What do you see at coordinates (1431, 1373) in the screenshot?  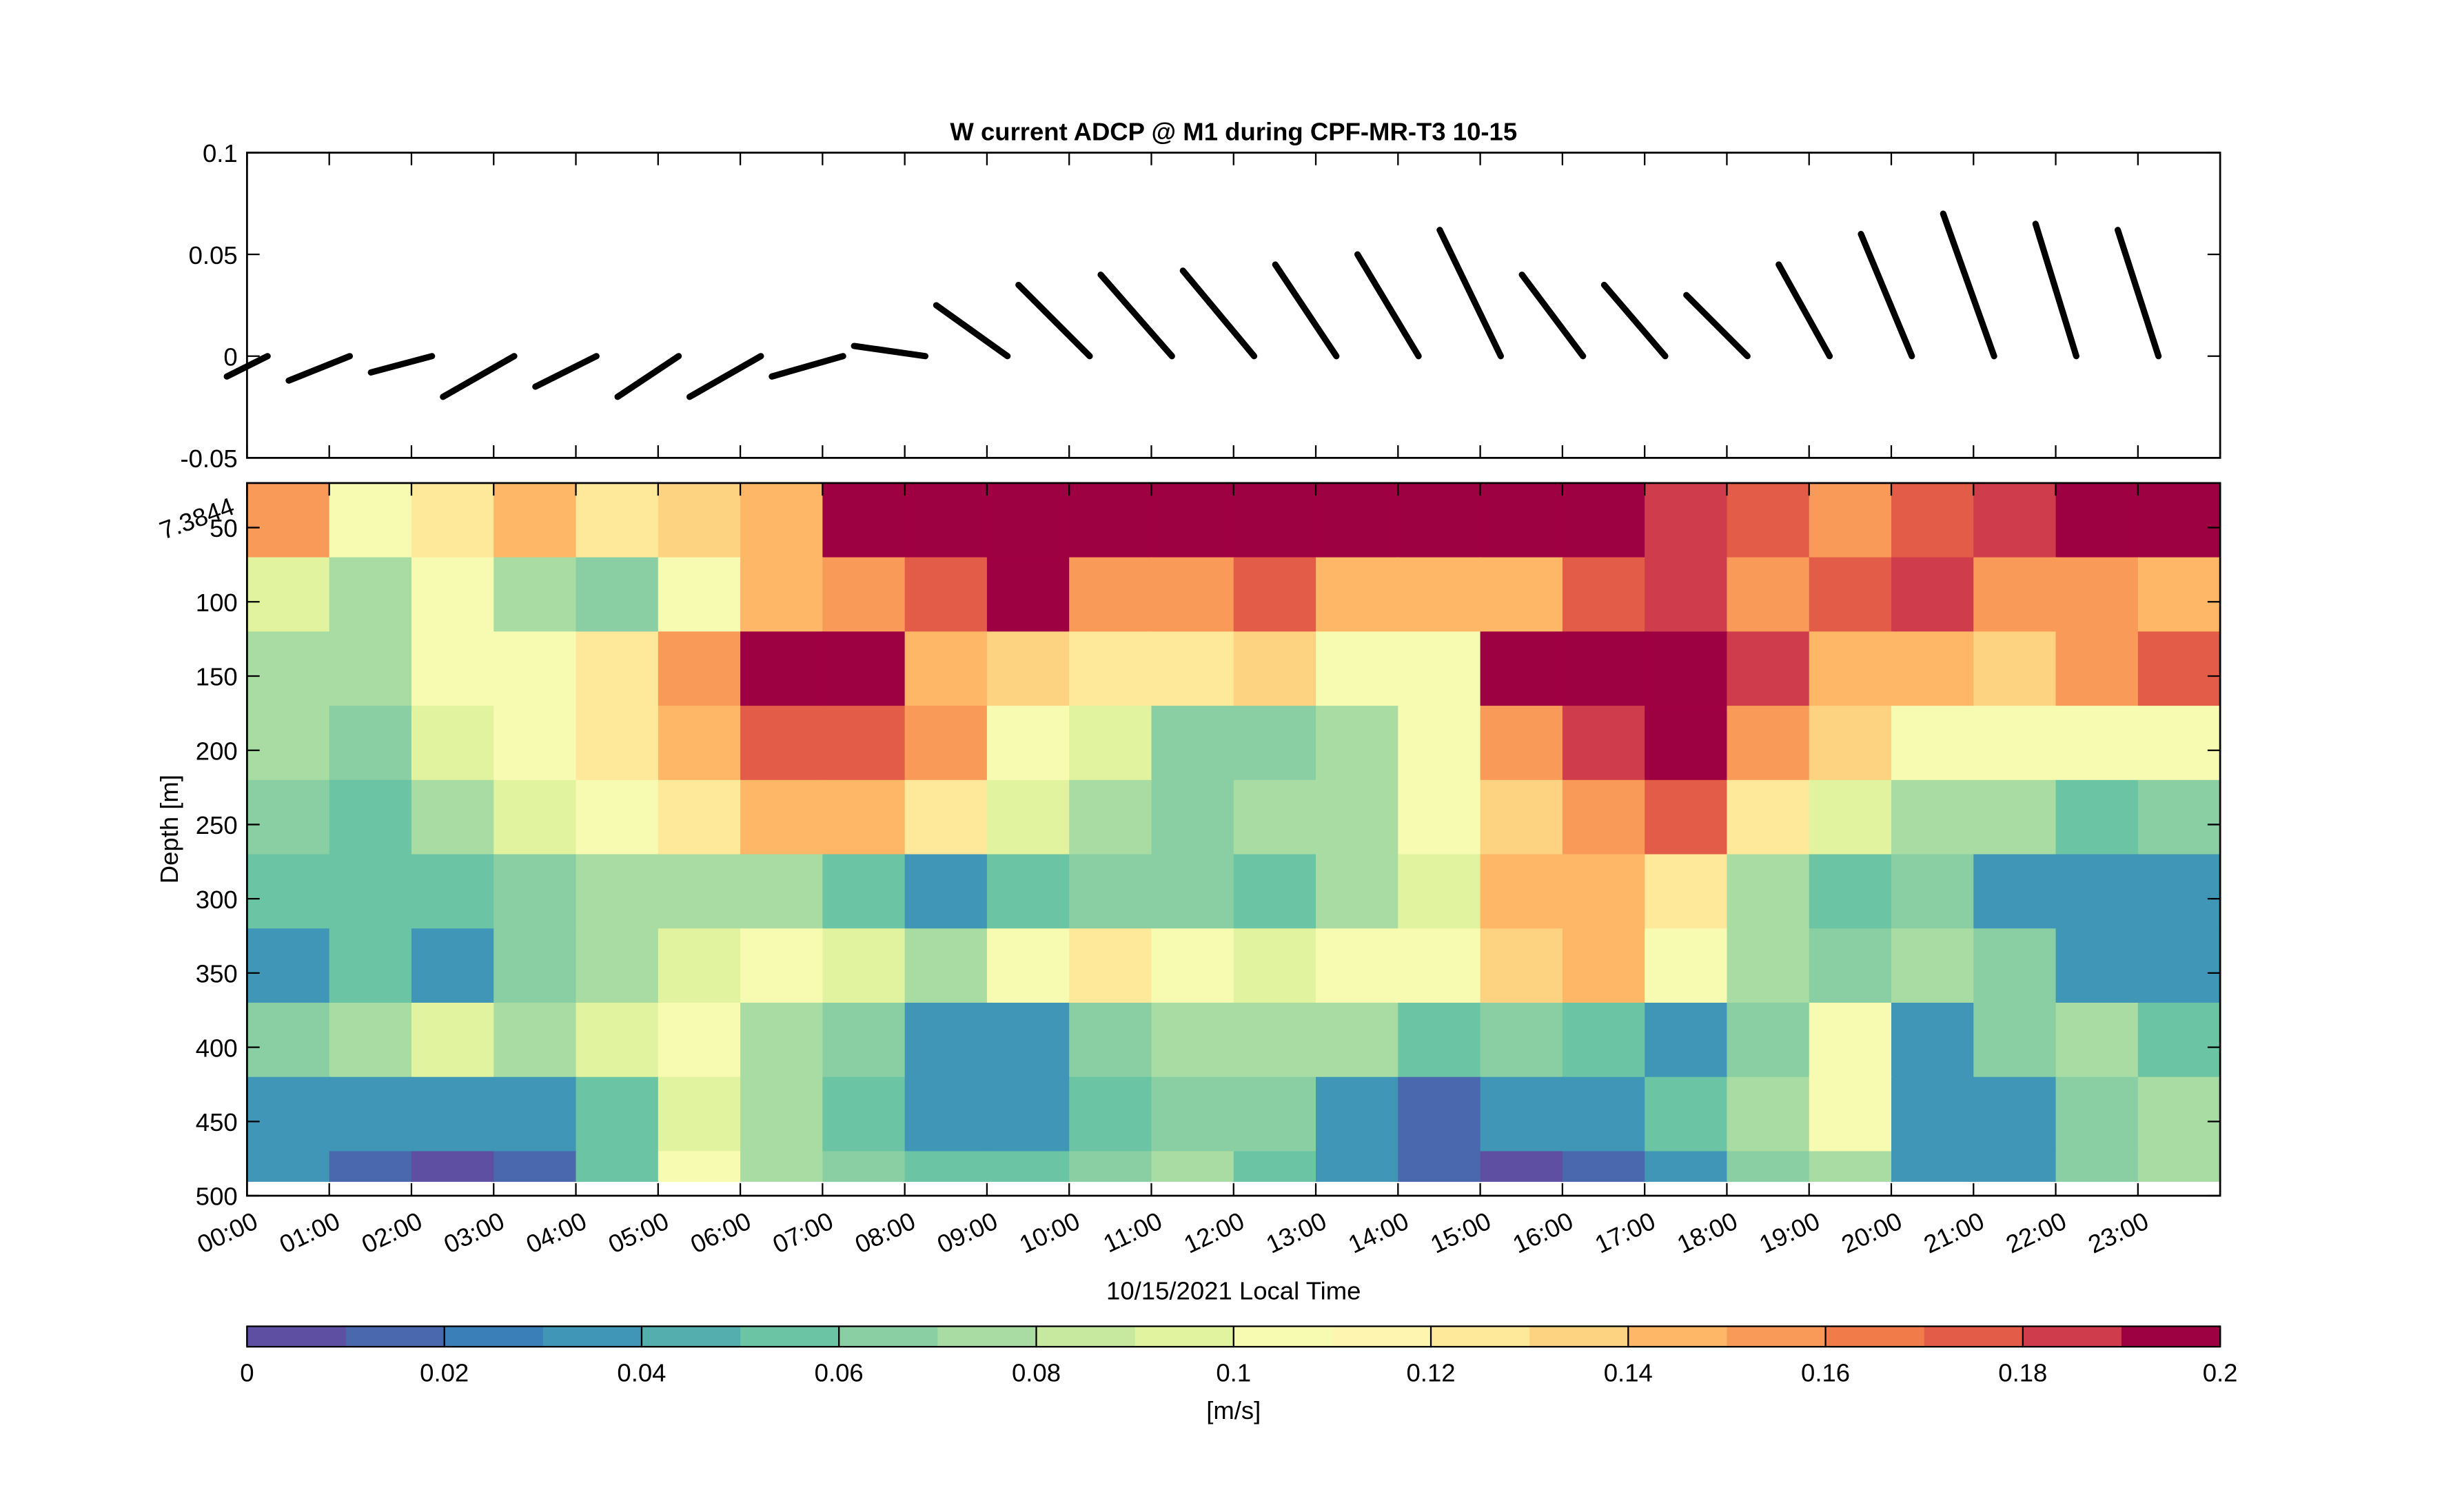 I see `colorbar-tick-label: 0.12` at bounding box center [1431, 1373].